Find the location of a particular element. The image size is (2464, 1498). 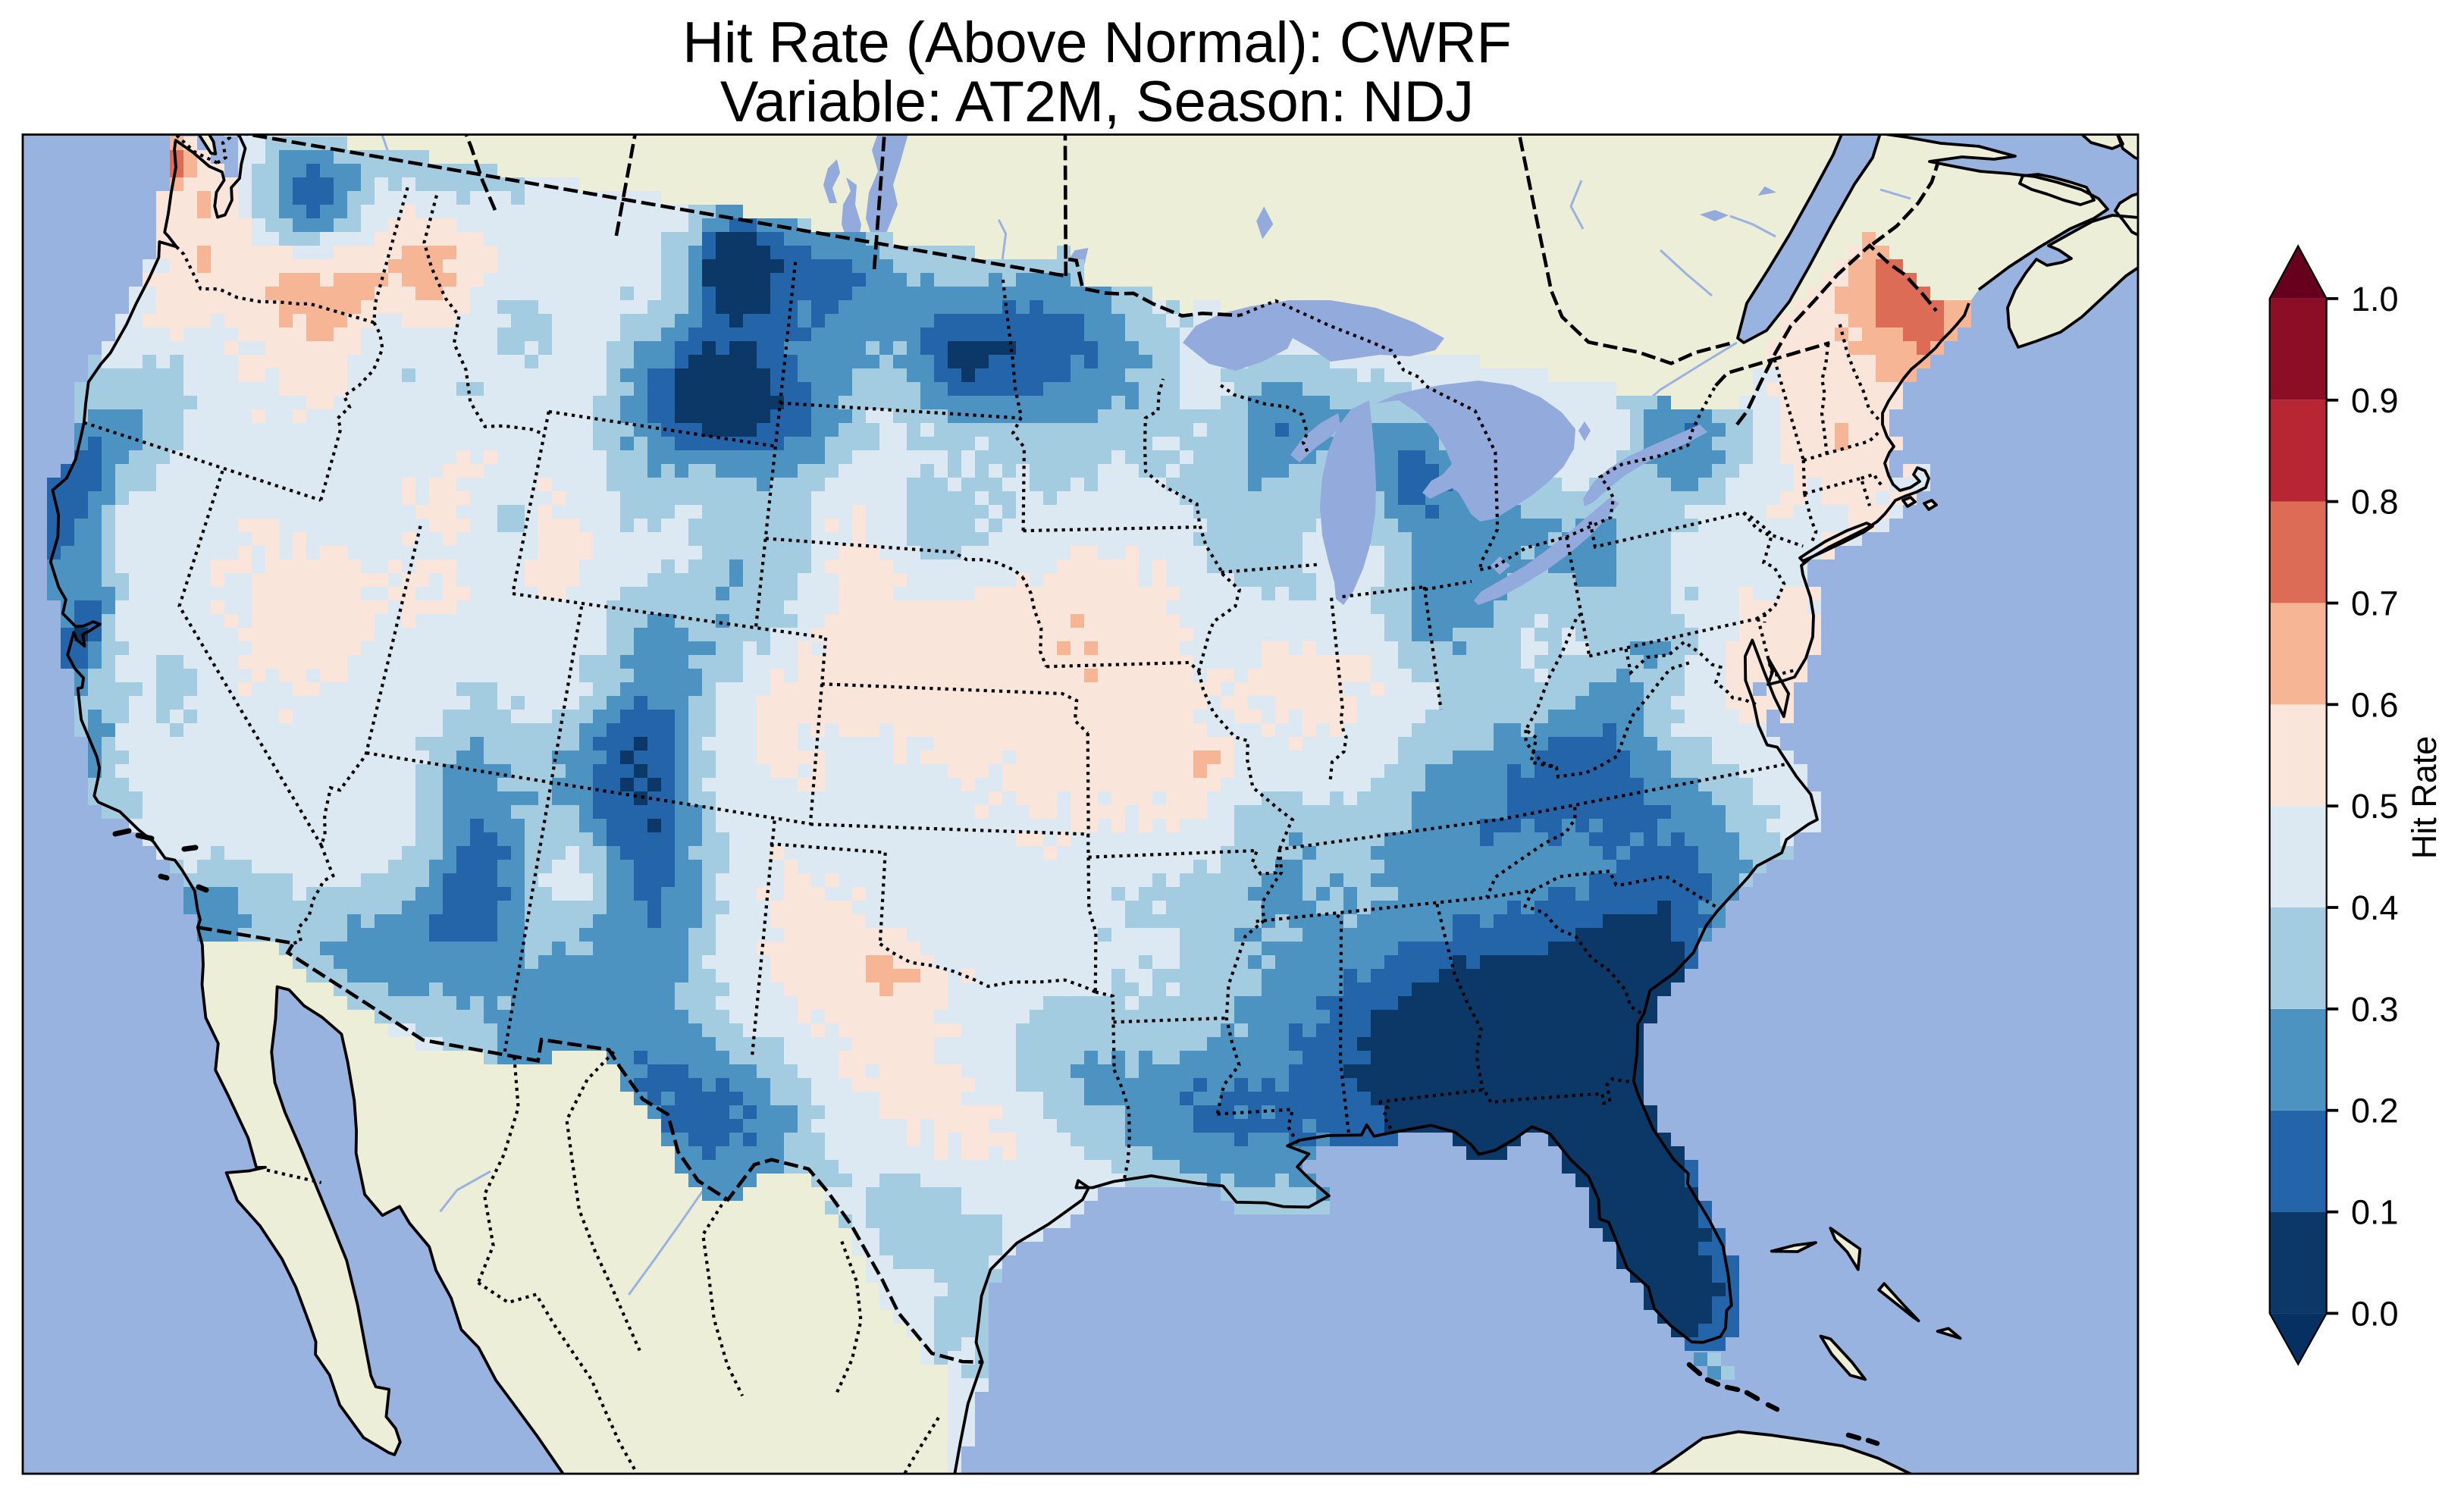

svg-text: 0.9 is located at coordinates (2375, 400).